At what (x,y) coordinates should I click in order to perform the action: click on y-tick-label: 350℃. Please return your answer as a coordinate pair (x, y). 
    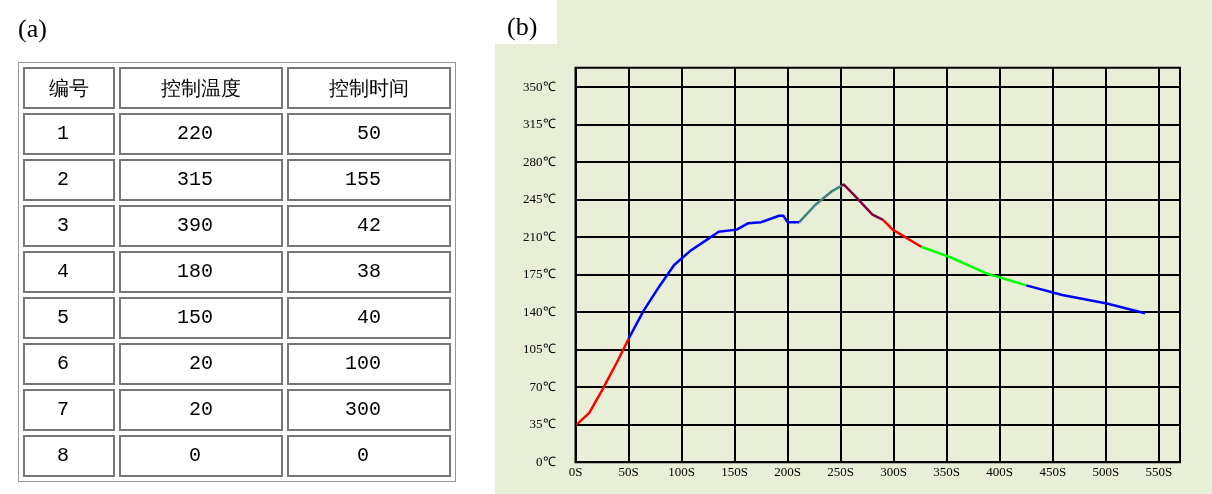
    Looking at the image, I should click on (539, 86).